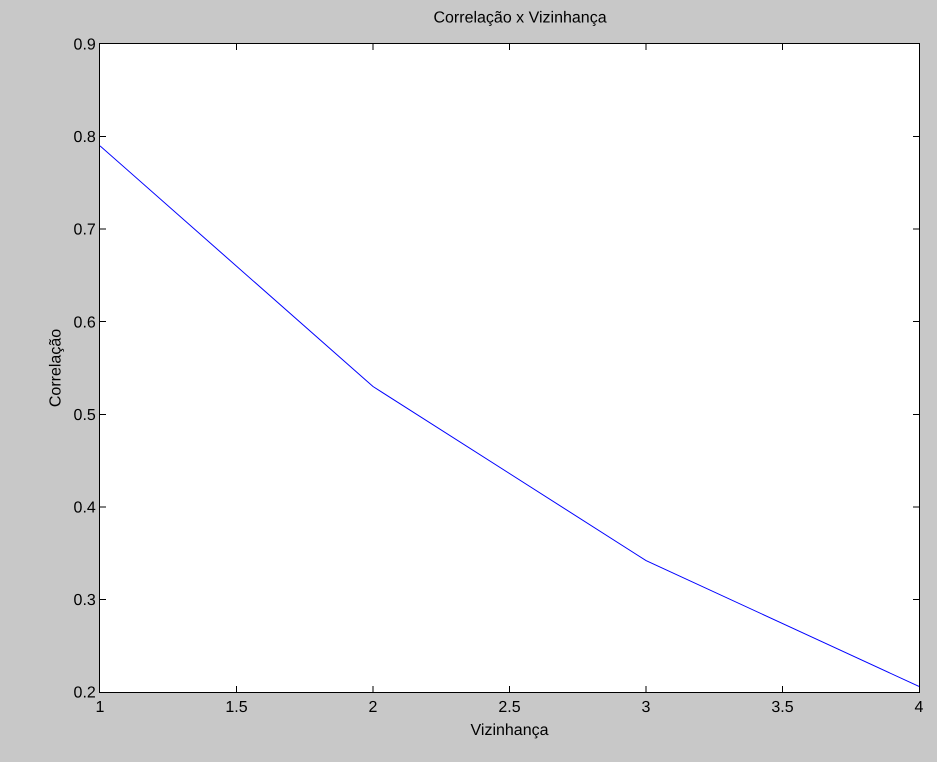  What do you see at coordinates (236, 707) in the screenshot?
I see `x-tick-label: 1.5` at bounding box center [236, 707].